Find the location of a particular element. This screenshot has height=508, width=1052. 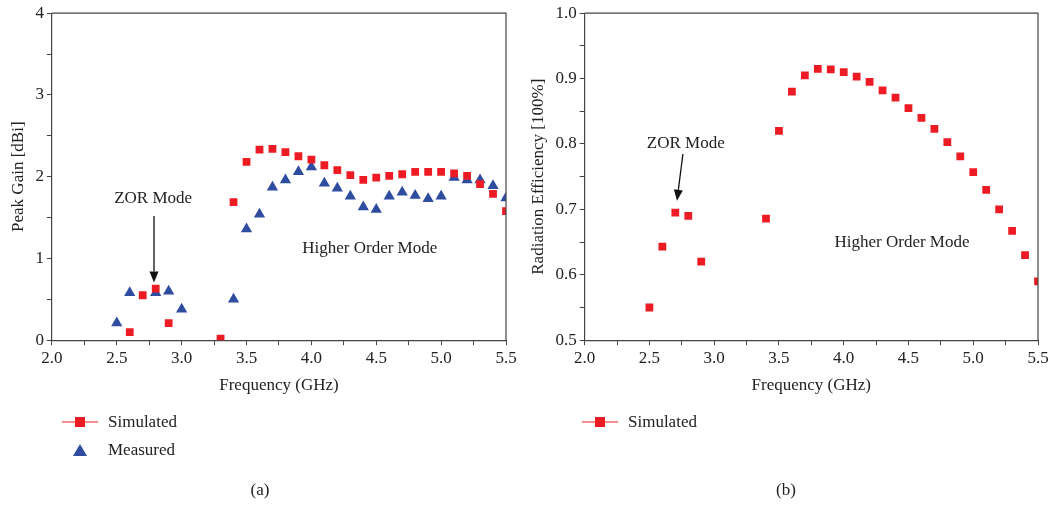

y-tick-label: 0.9 is located at coordinates (566, 78).